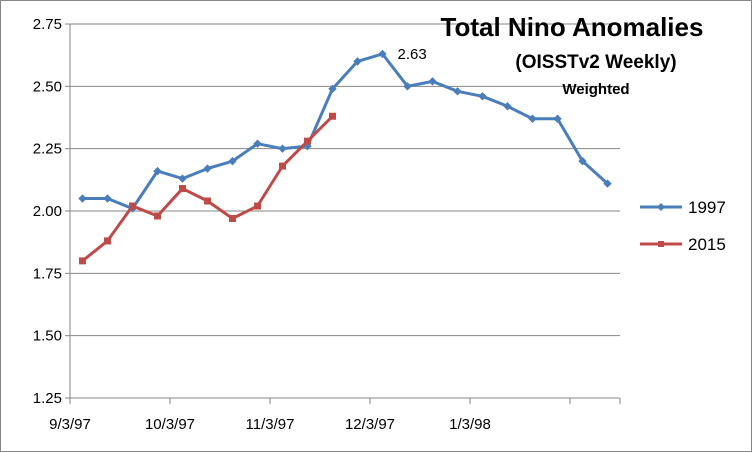 This screenshot has width=752, height=452. I want to click on x-tick-label: 11/3/97, so click(270, 424).